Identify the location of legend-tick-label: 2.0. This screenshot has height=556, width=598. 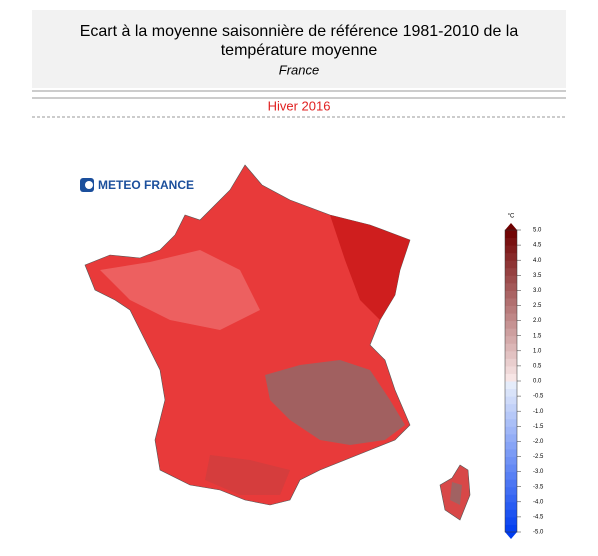
(537, 321).